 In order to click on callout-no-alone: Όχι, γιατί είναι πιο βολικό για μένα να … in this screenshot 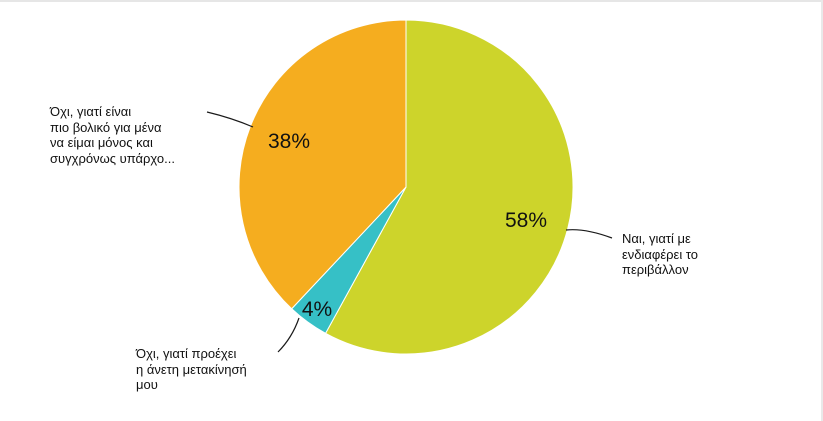, I will do `click(112, 135)`.